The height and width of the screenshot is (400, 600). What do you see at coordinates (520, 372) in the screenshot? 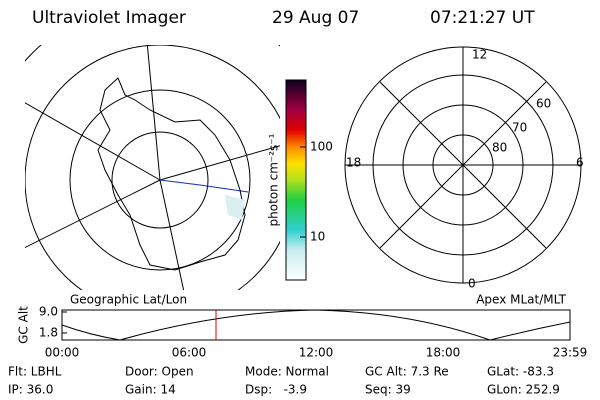
I see `status-field: GLat: -83.3` at bounding box center [520, 372].